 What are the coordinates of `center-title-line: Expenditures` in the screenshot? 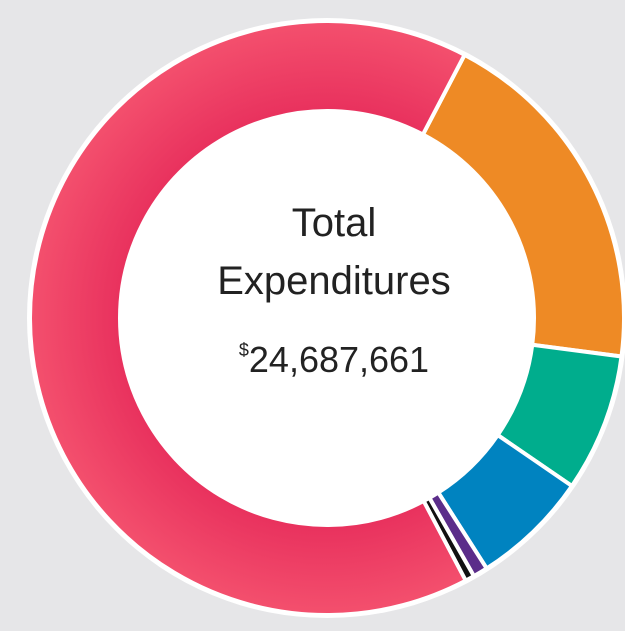 It's located at (333, 281).